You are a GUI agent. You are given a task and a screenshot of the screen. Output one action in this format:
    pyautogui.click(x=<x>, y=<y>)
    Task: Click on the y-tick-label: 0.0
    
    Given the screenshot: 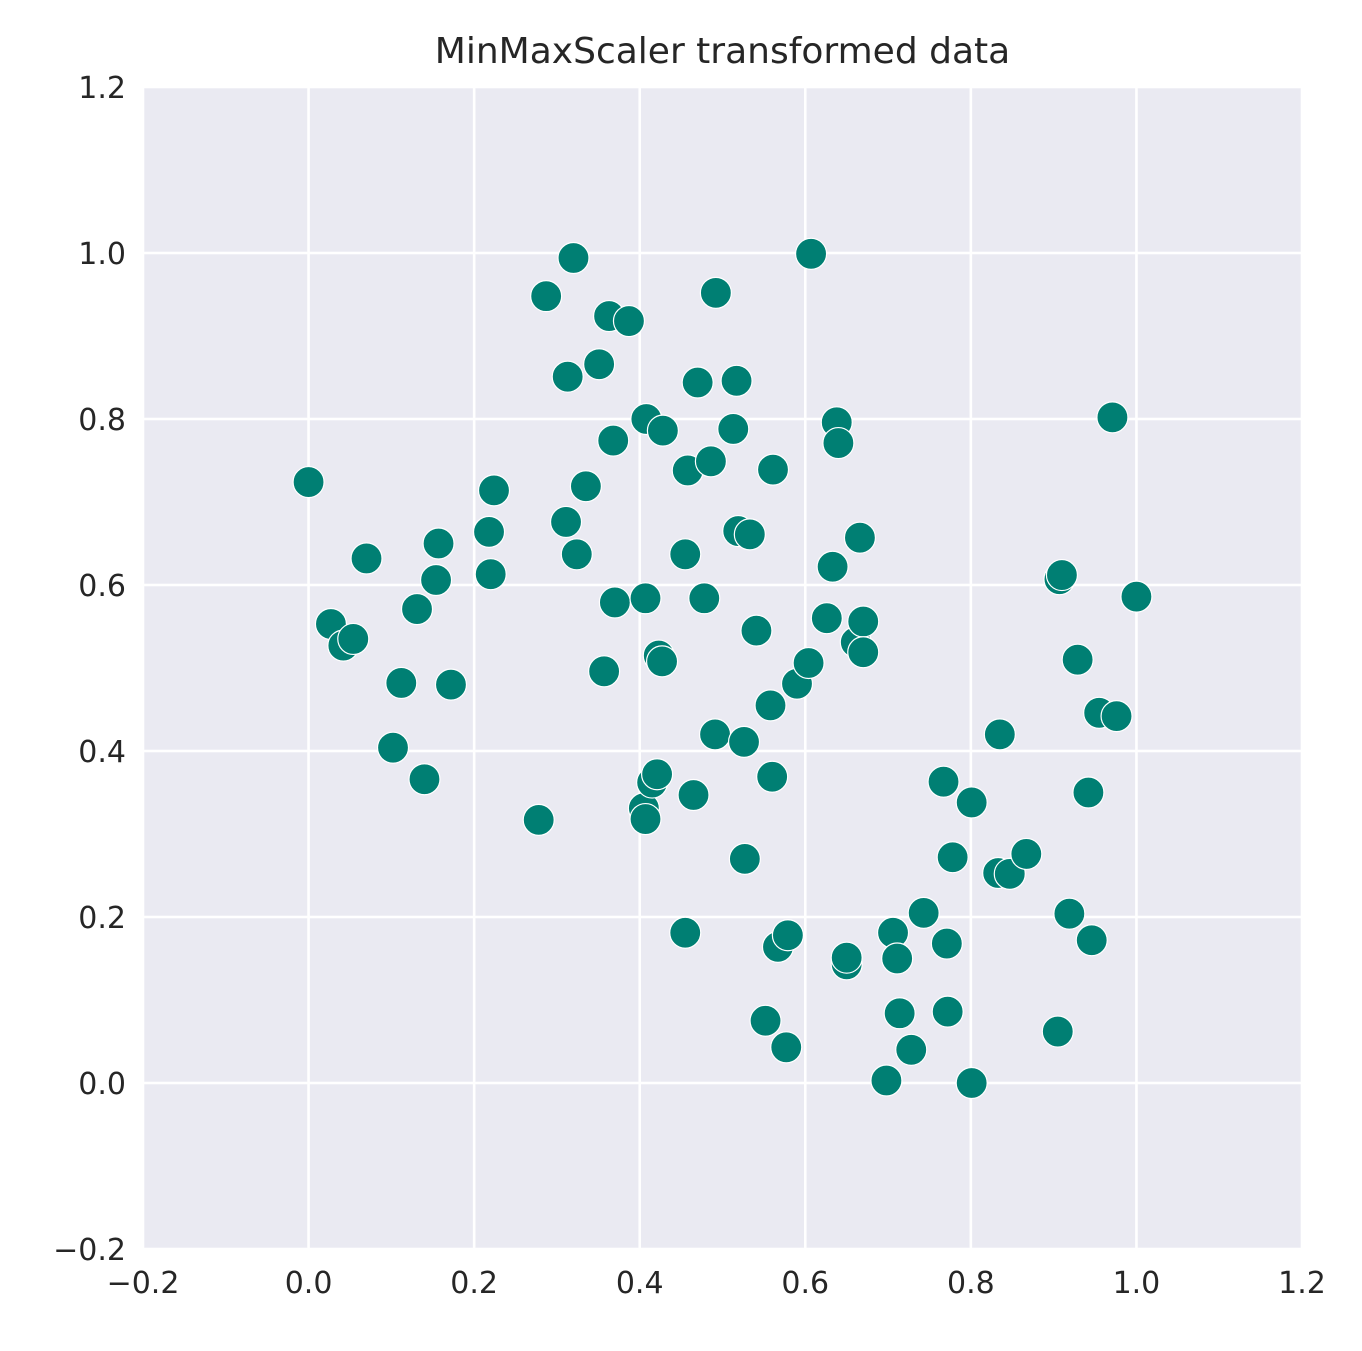 What is the action you would take?
    pyautogui.click(x=102, y=1084)
    